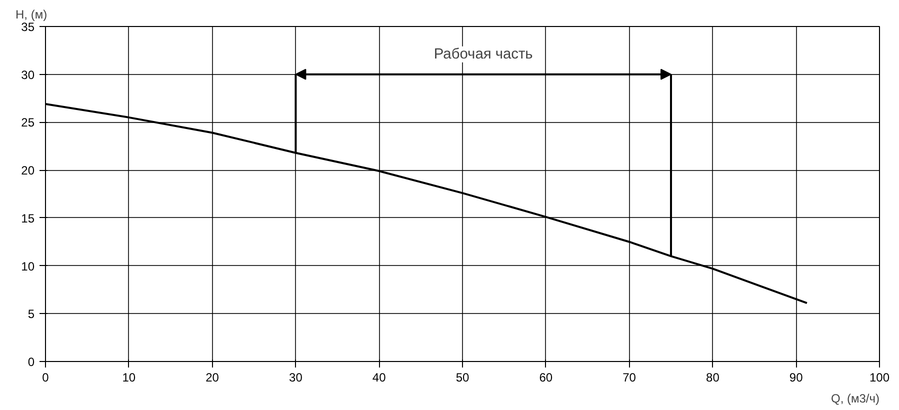  I want to click on x-tick-label: 10, so click(129, 377).